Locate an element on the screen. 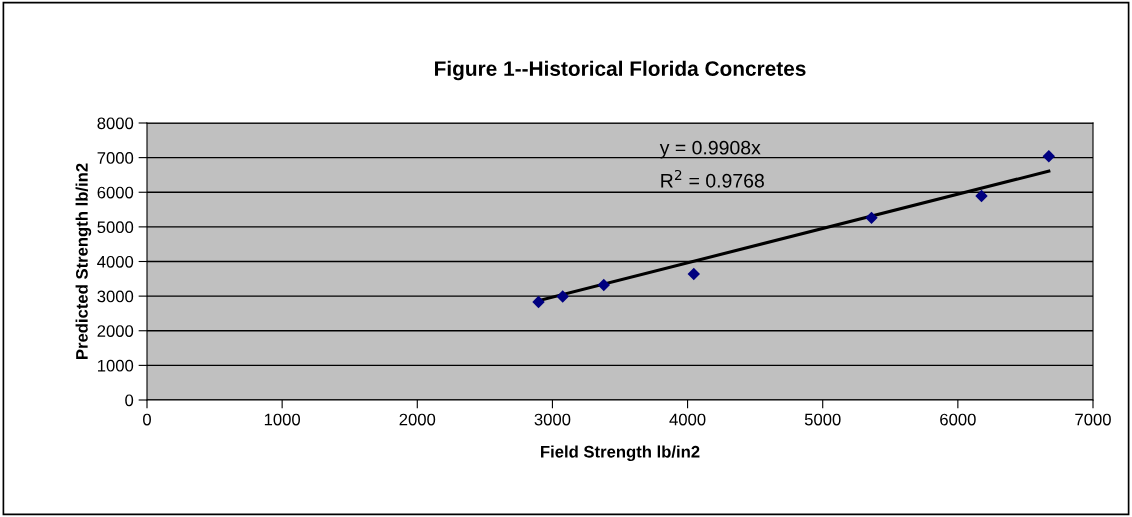 The width and height of the screenshot is (1132, 517). x-tick-label: 4000 is located at coordinates (687, 419).